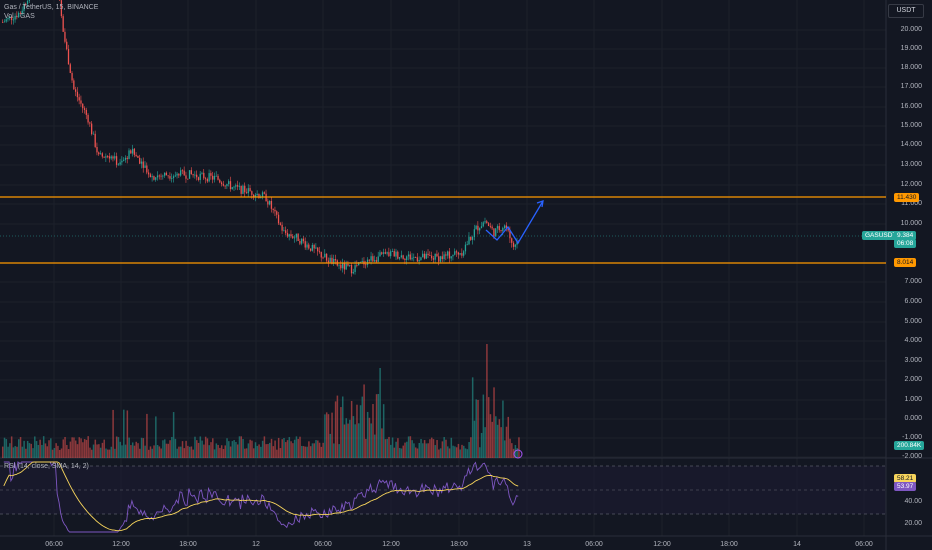 This screenshot has height=550, width=932. Describe the element at coordinates (527, 544) in the screenshot. I see `time-axis-label: 13` at that location.